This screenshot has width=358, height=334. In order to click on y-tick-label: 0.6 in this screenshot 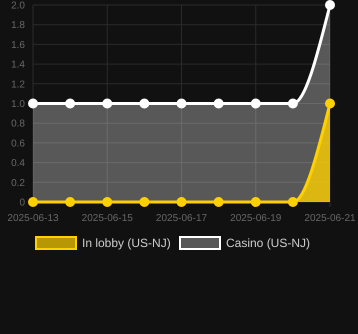, I will do `click(18, 144)`.